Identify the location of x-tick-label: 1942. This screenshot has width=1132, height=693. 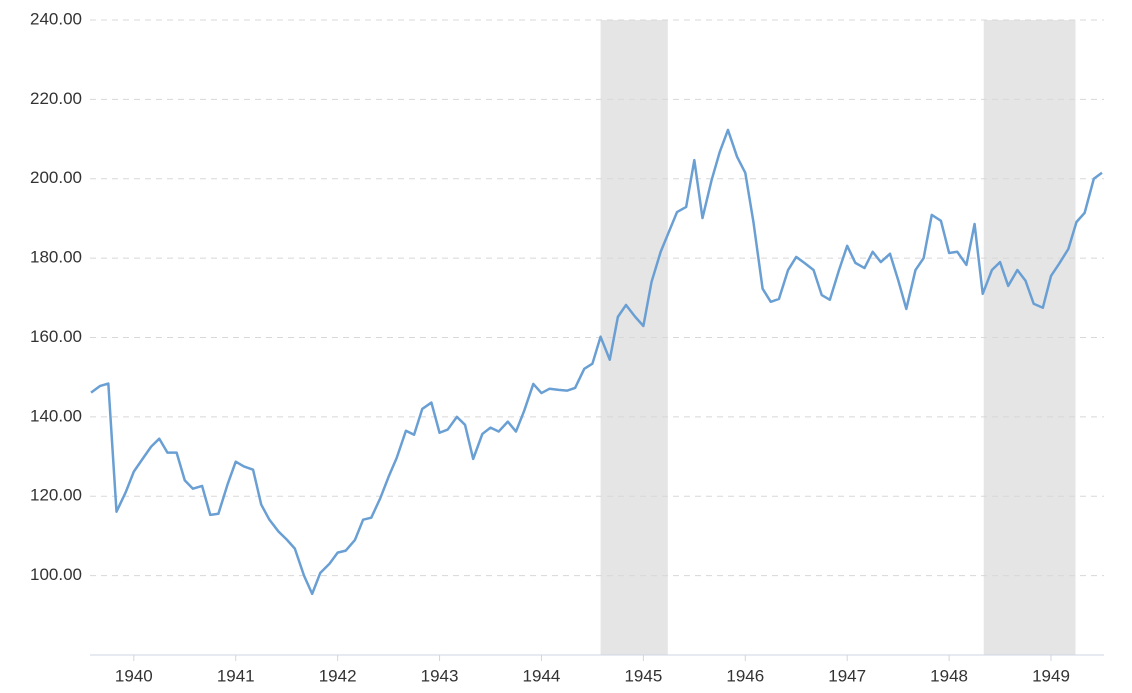
(338, 675).